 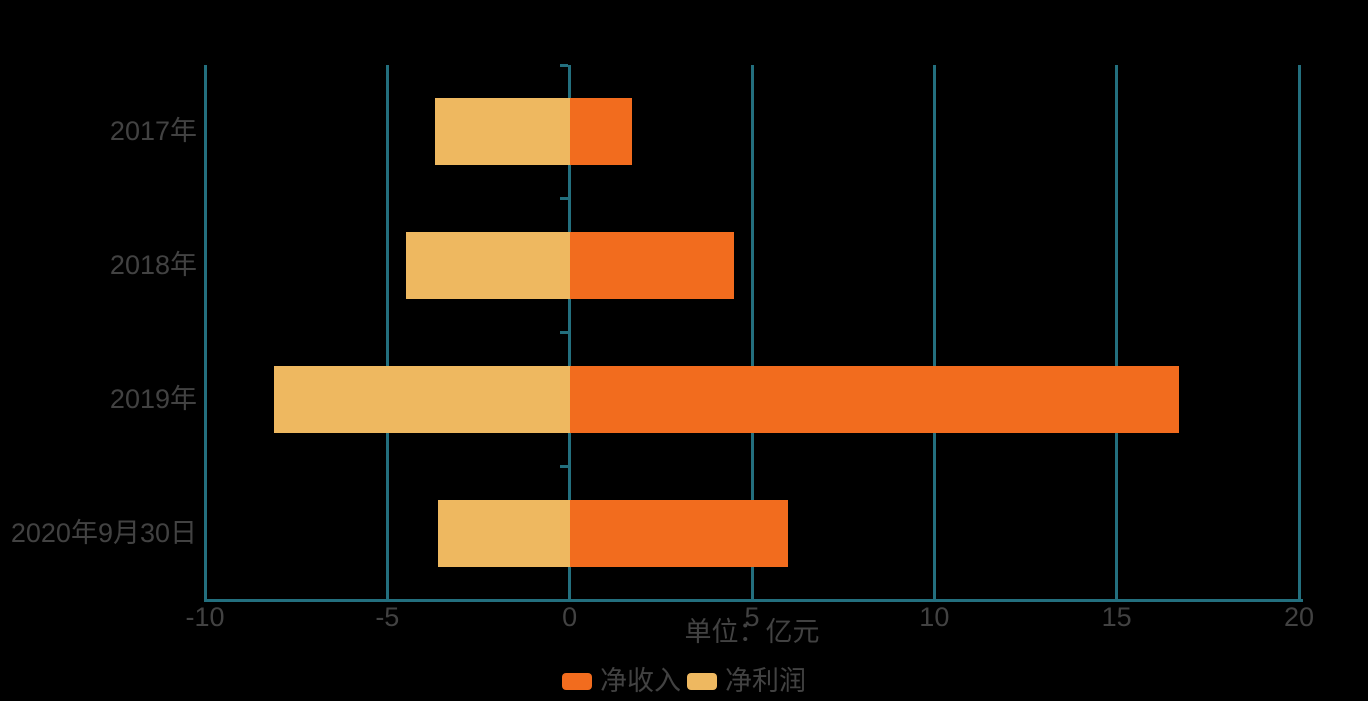 I want to click on x-tick-label-10: 10, so click(x=934, y=617).